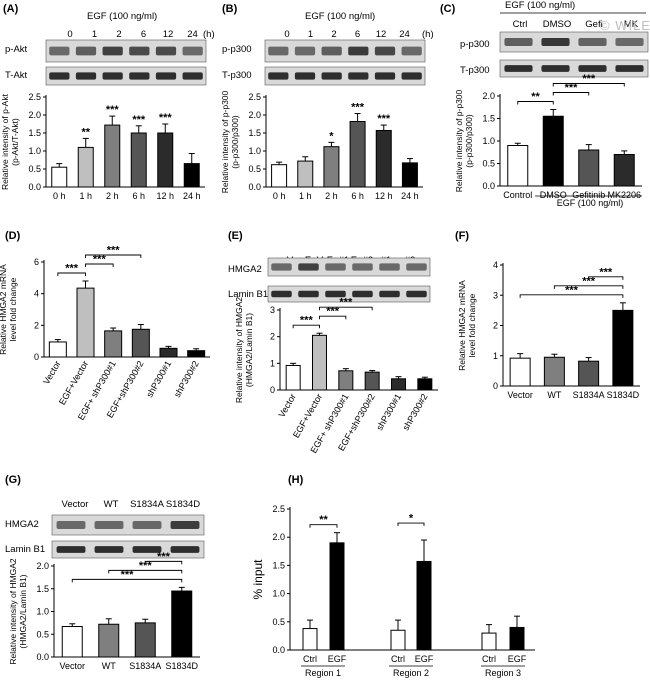 Image resolution: width=650 pixels, height=684 pixels. Describe the element at coordinates (5, 141) in the screenshot. I see `y-axis-label-line: Relative intensity of p-Akt` at that location.